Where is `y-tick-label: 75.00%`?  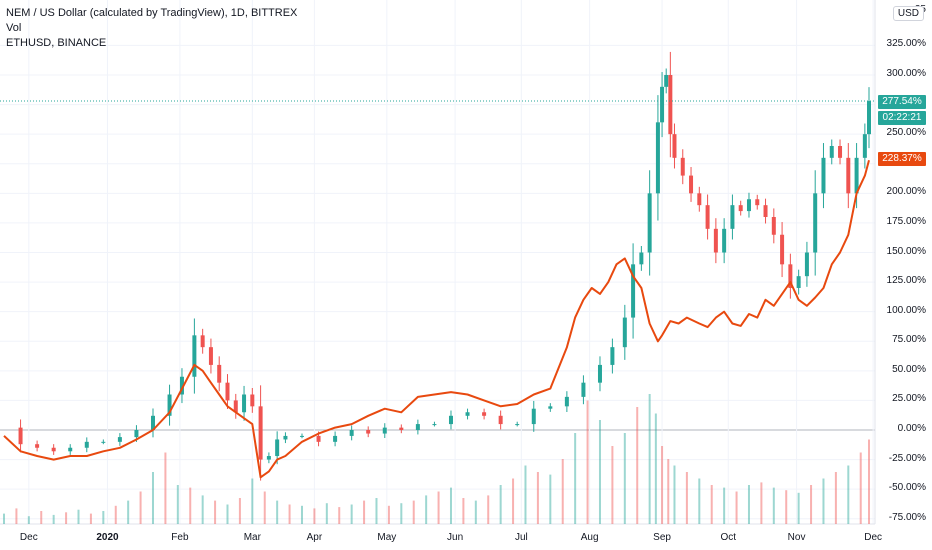
y-tick-label: 75.00% is located at coordinates (909, 340).